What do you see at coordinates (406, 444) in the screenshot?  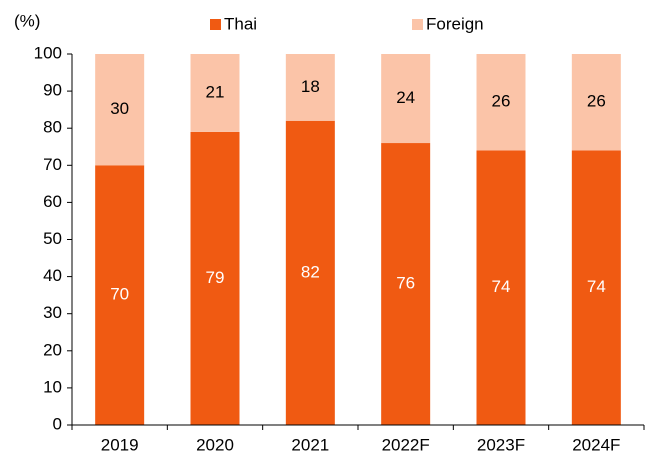 I see `x-tick-label: 2022F` at bounding box center [406, 444].